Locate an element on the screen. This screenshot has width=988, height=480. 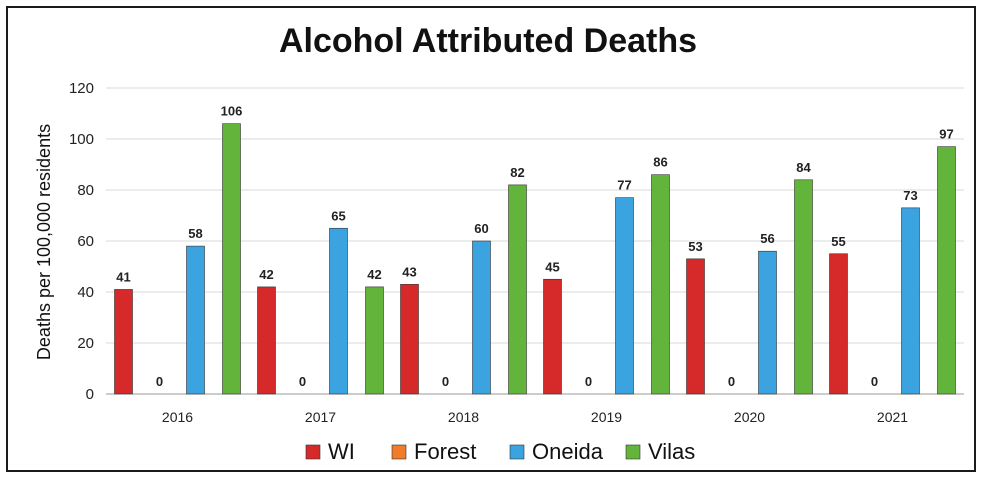
bar-vilas-2019 is located at coordinates (660, 284).